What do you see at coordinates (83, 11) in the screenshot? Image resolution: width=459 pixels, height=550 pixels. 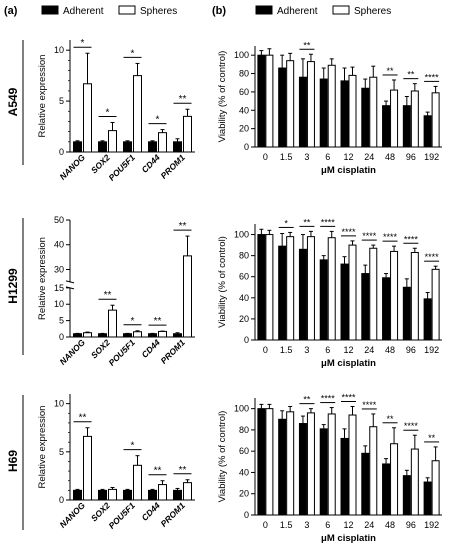 I see `legend-a-adherent-label: Adherent` at bounding box center [83, 11].